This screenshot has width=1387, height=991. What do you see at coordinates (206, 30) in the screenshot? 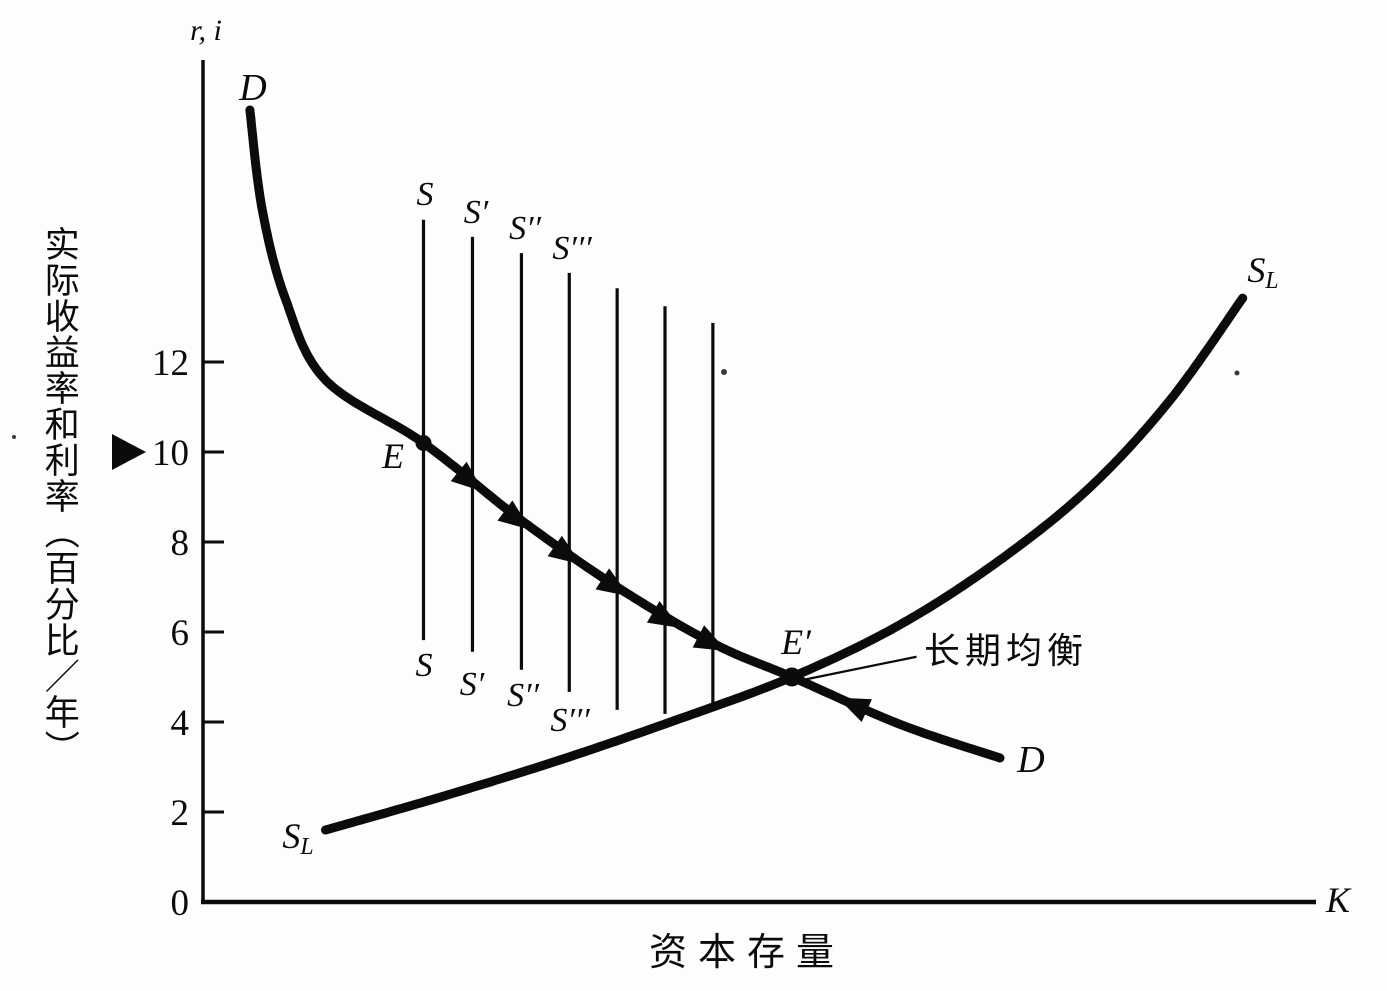
I see `y-axis-symbol: r, i` at bounding box center [206, 30].